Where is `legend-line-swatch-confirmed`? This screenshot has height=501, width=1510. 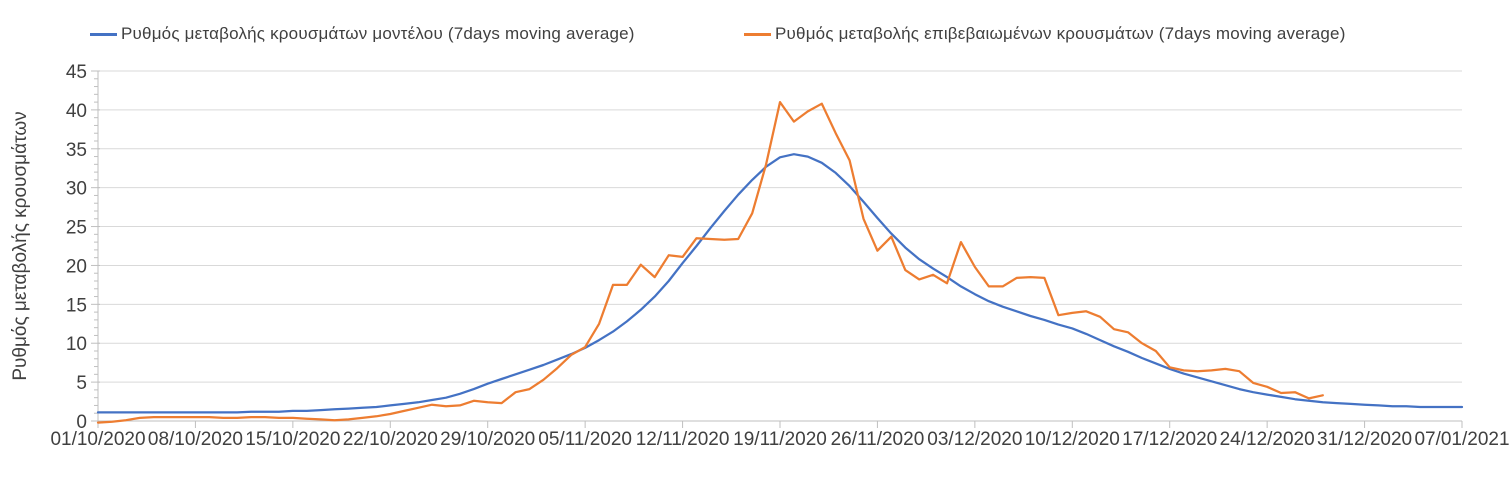
legend-line-swatch-confirmed is located at coordinates (757, 34).